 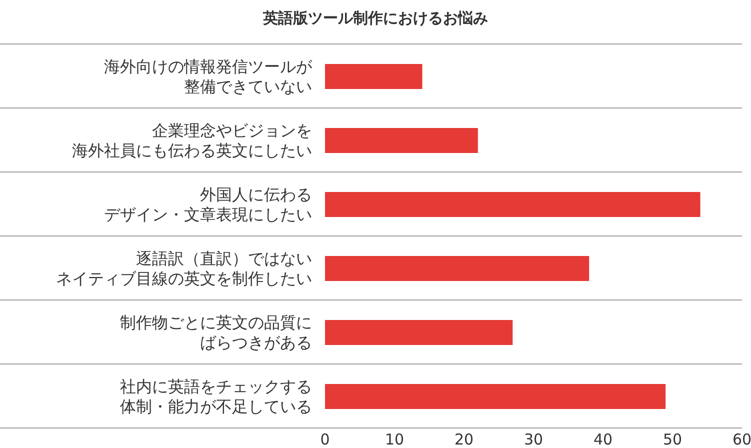 What do you see at coordinates (603, 439) in the screenshot?
I see `x-tick-label: 40` at bounding box center [603, 439].